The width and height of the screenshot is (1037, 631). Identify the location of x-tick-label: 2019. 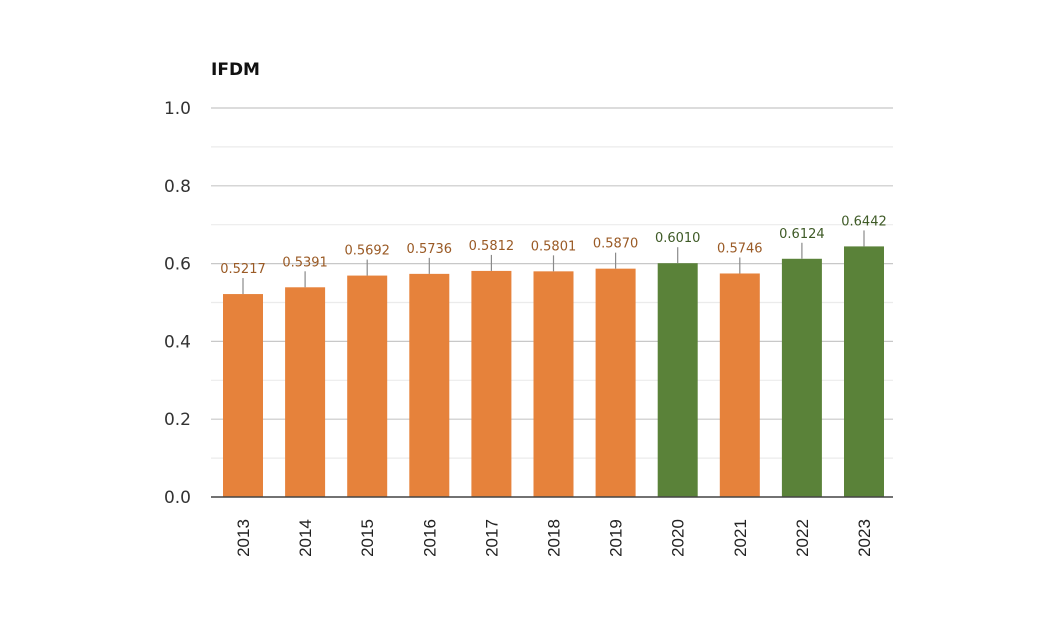
(616, 538).